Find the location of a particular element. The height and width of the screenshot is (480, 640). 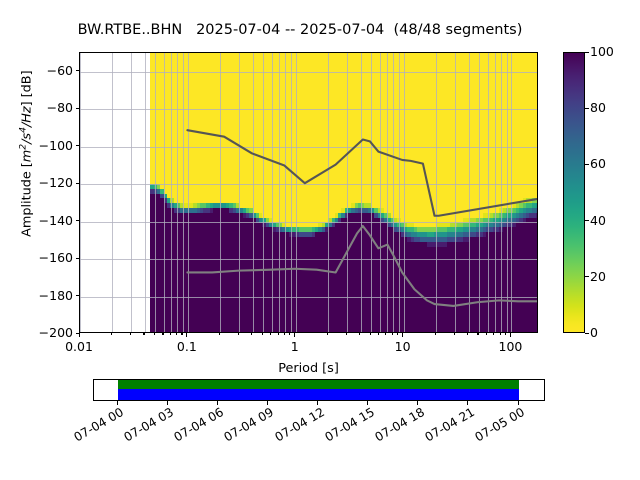

colorbar-gradient is located at coordinates (574, 192).